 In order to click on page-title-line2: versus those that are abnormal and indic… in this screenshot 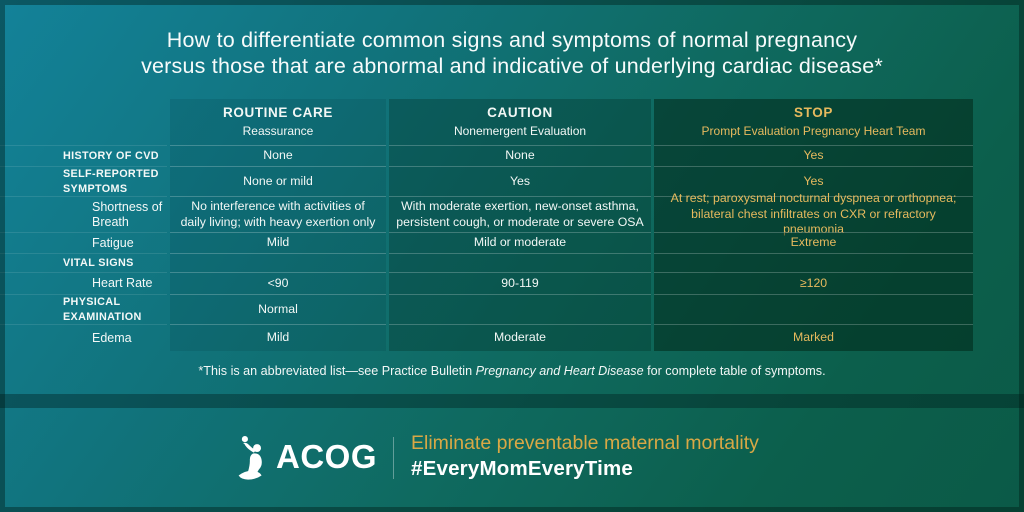, I will do `click(512, 66)`.